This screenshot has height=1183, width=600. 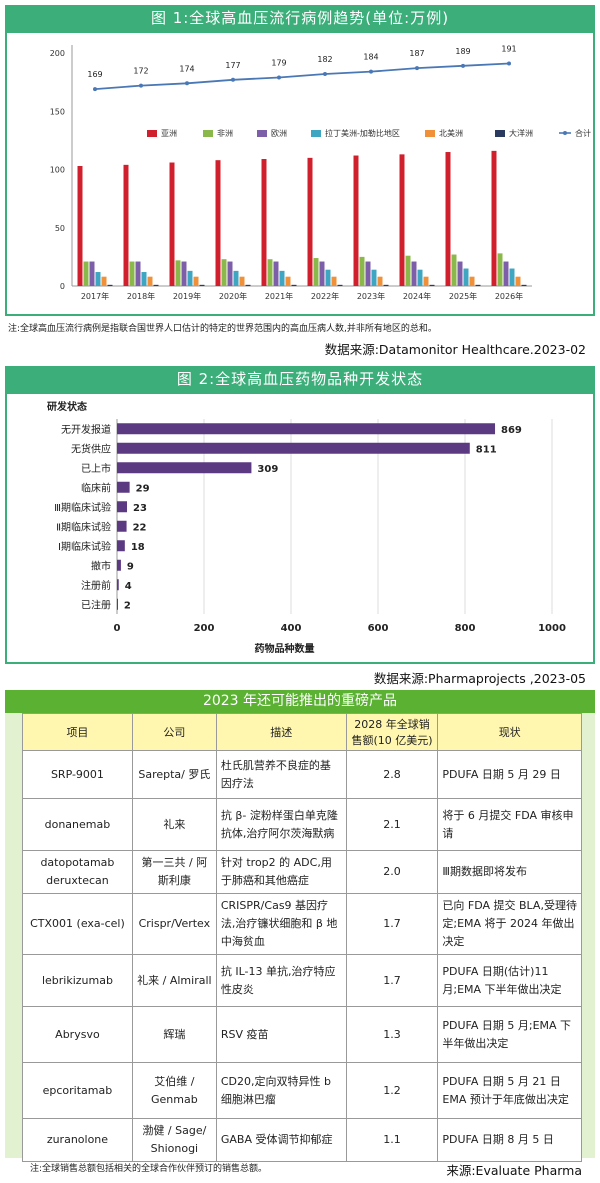 What do you see at coordinates (552, 628) in the screenshot?
I see `x-tick-label: 1000` at bounding box center [552, 628].